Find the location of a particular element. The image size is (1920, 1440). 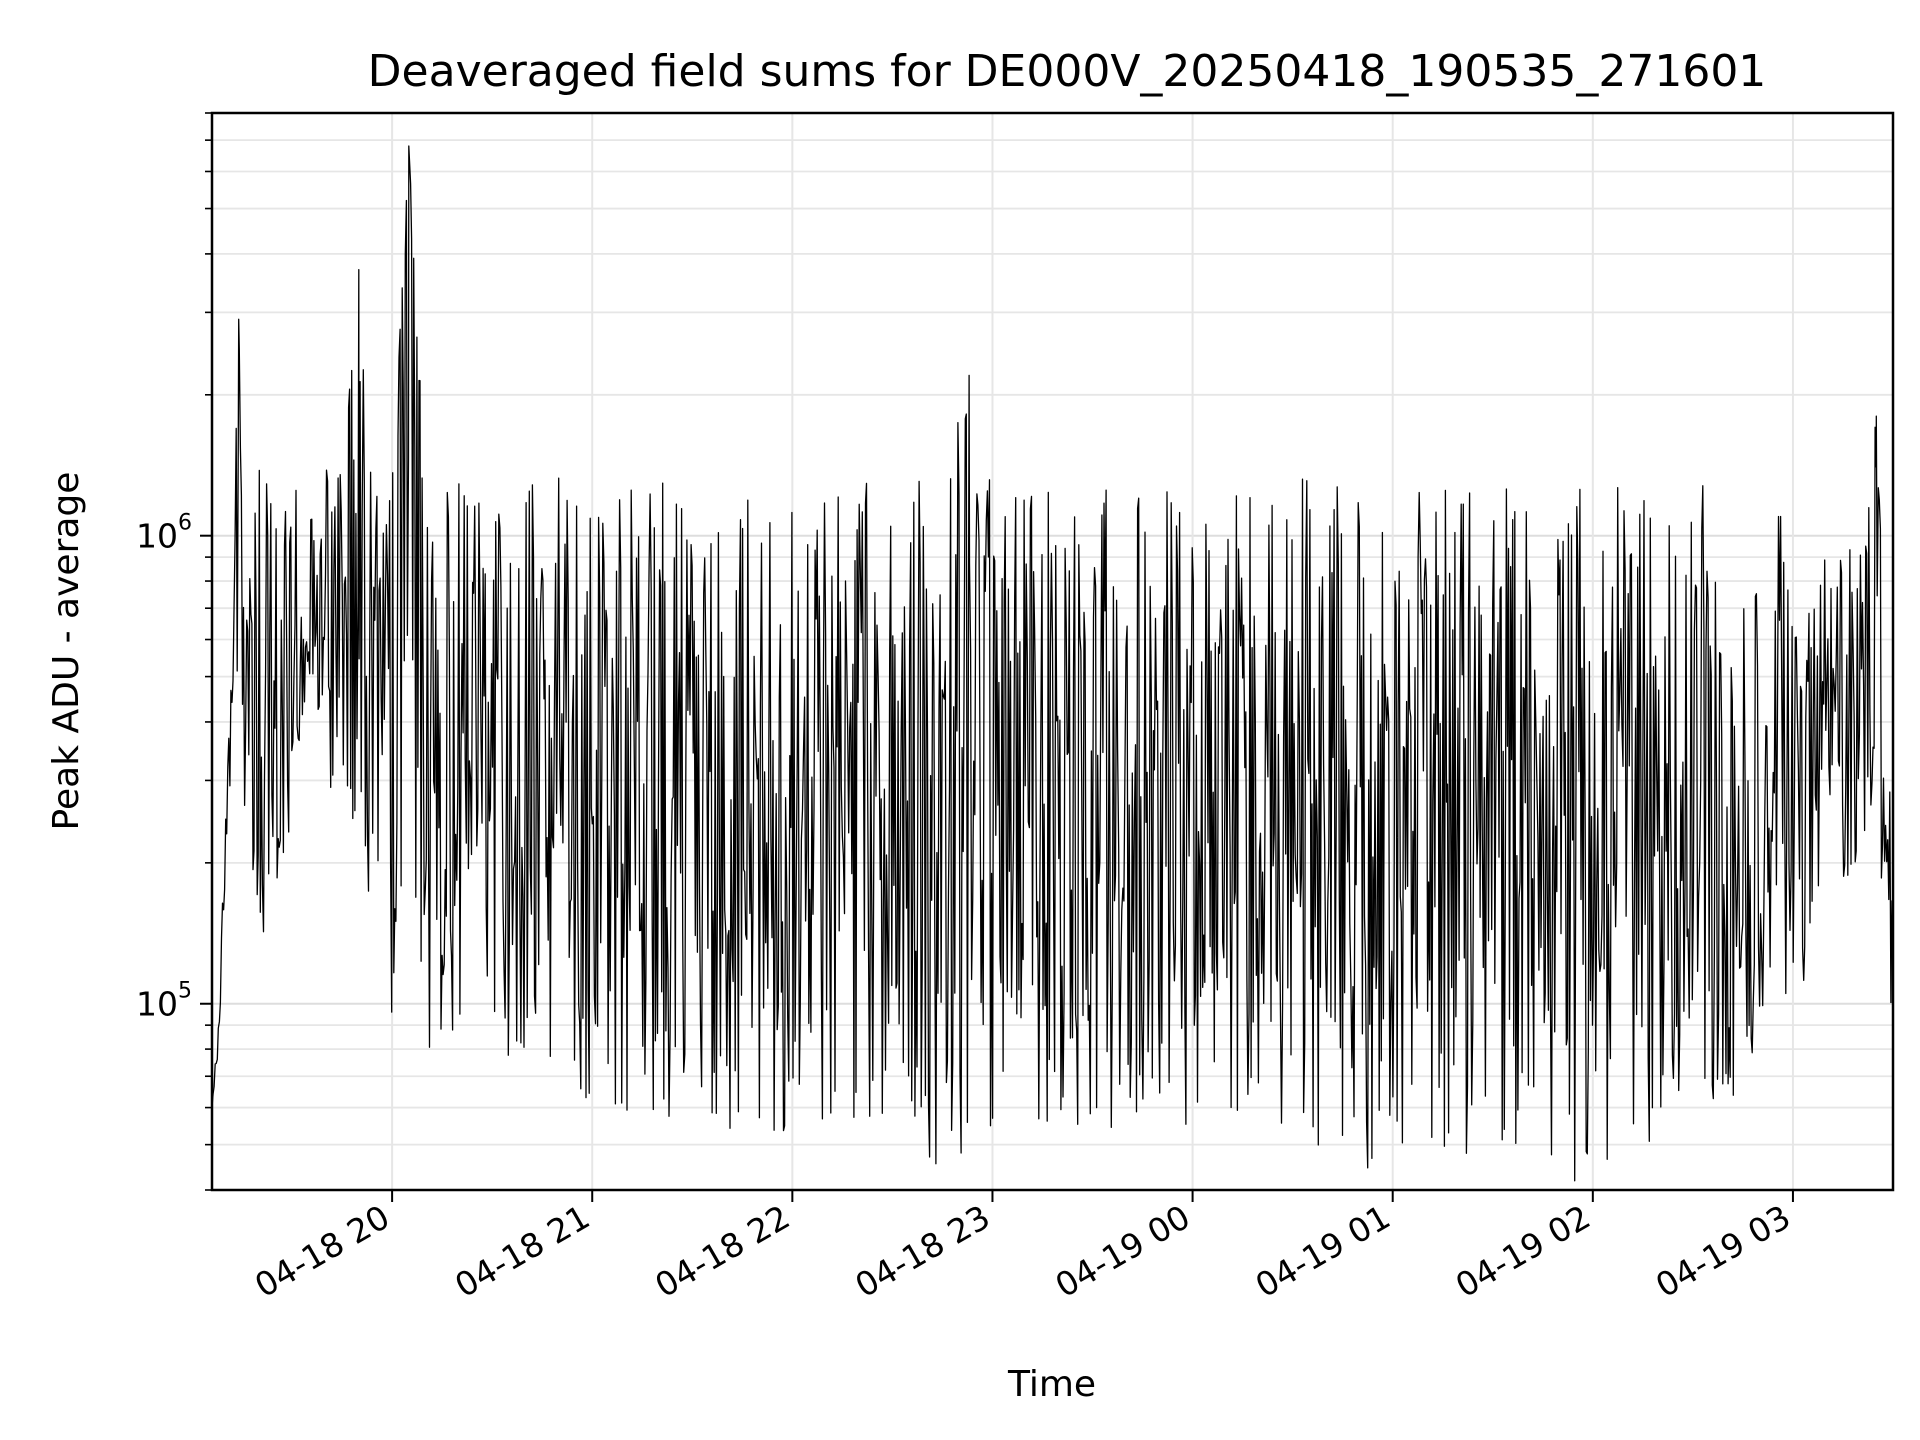

y-tick-label: 10⁵ is located at coordinates (164, 1001).